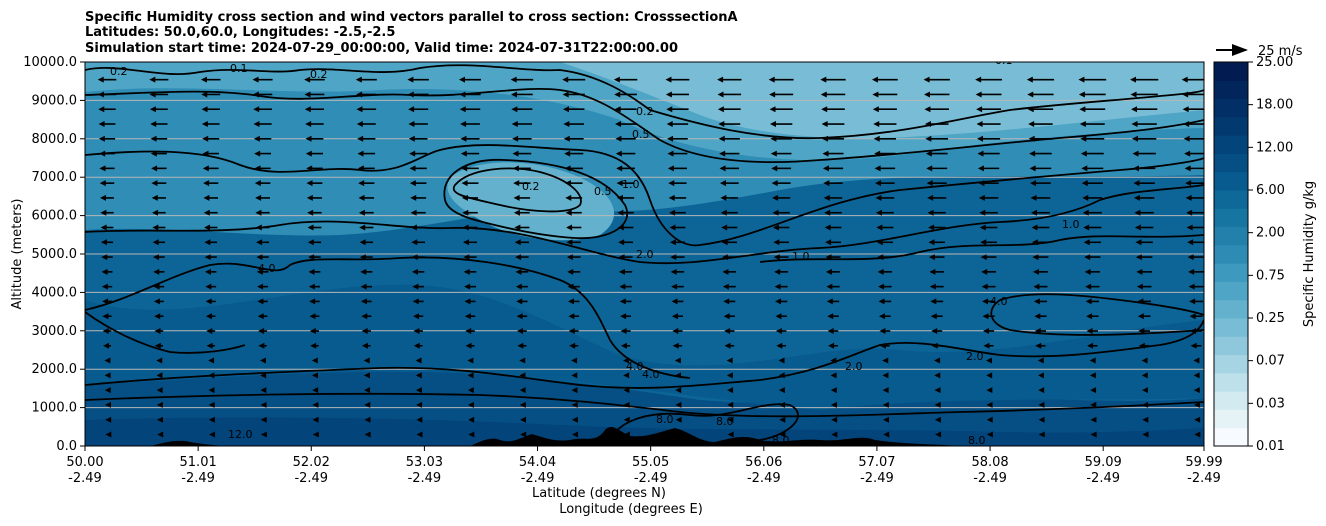  What do you see at coordinates (424, 462) in the screenshot?
I see `x-tick-label-lat: 53.03` at bounding box center [424, 462].